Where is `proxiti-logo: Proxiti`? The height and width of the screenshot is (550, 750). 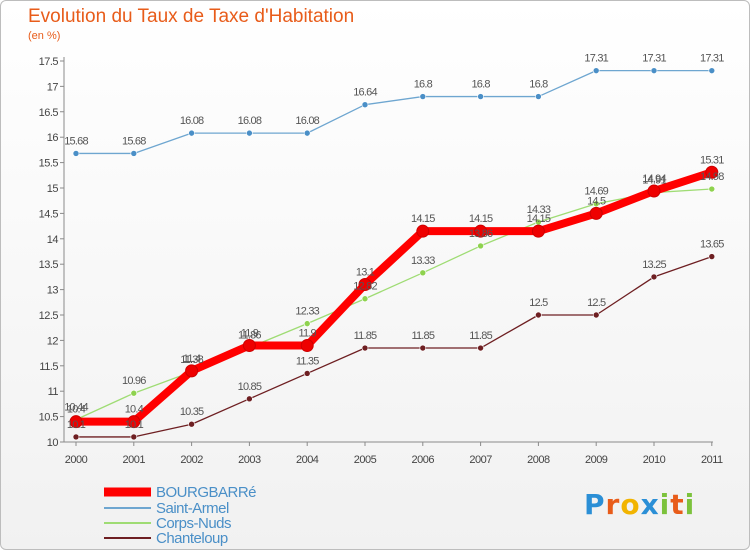 proxiti-logo: Proxiti is located at coordinates (639, 504).